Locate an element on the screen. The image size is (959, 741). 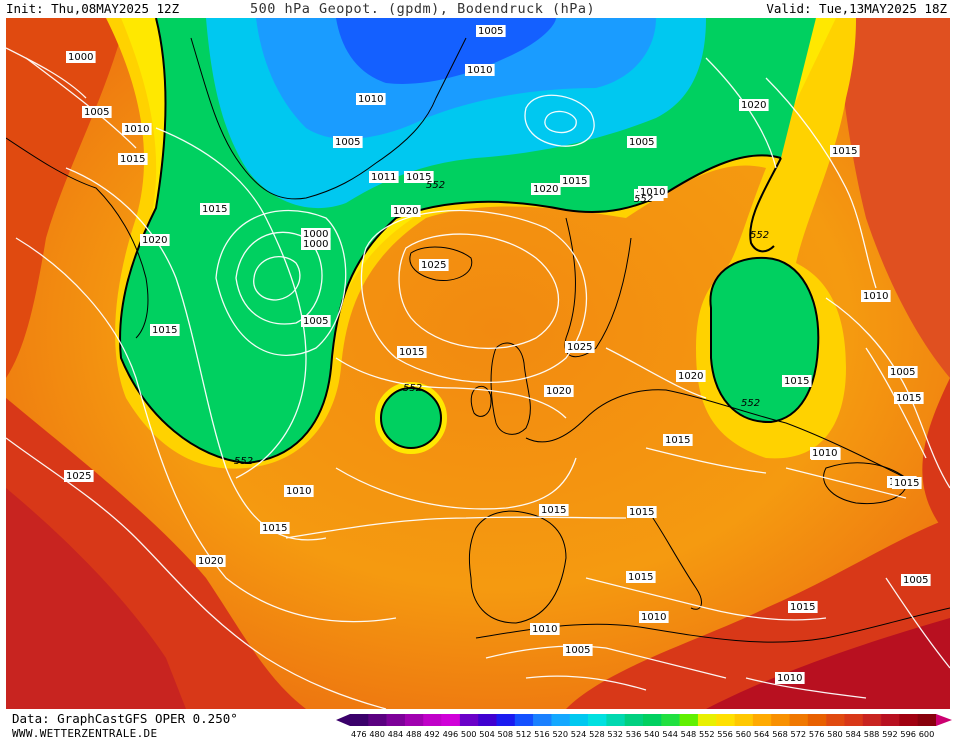
isobar-label: 1020 is located at coordinates (155, 240).